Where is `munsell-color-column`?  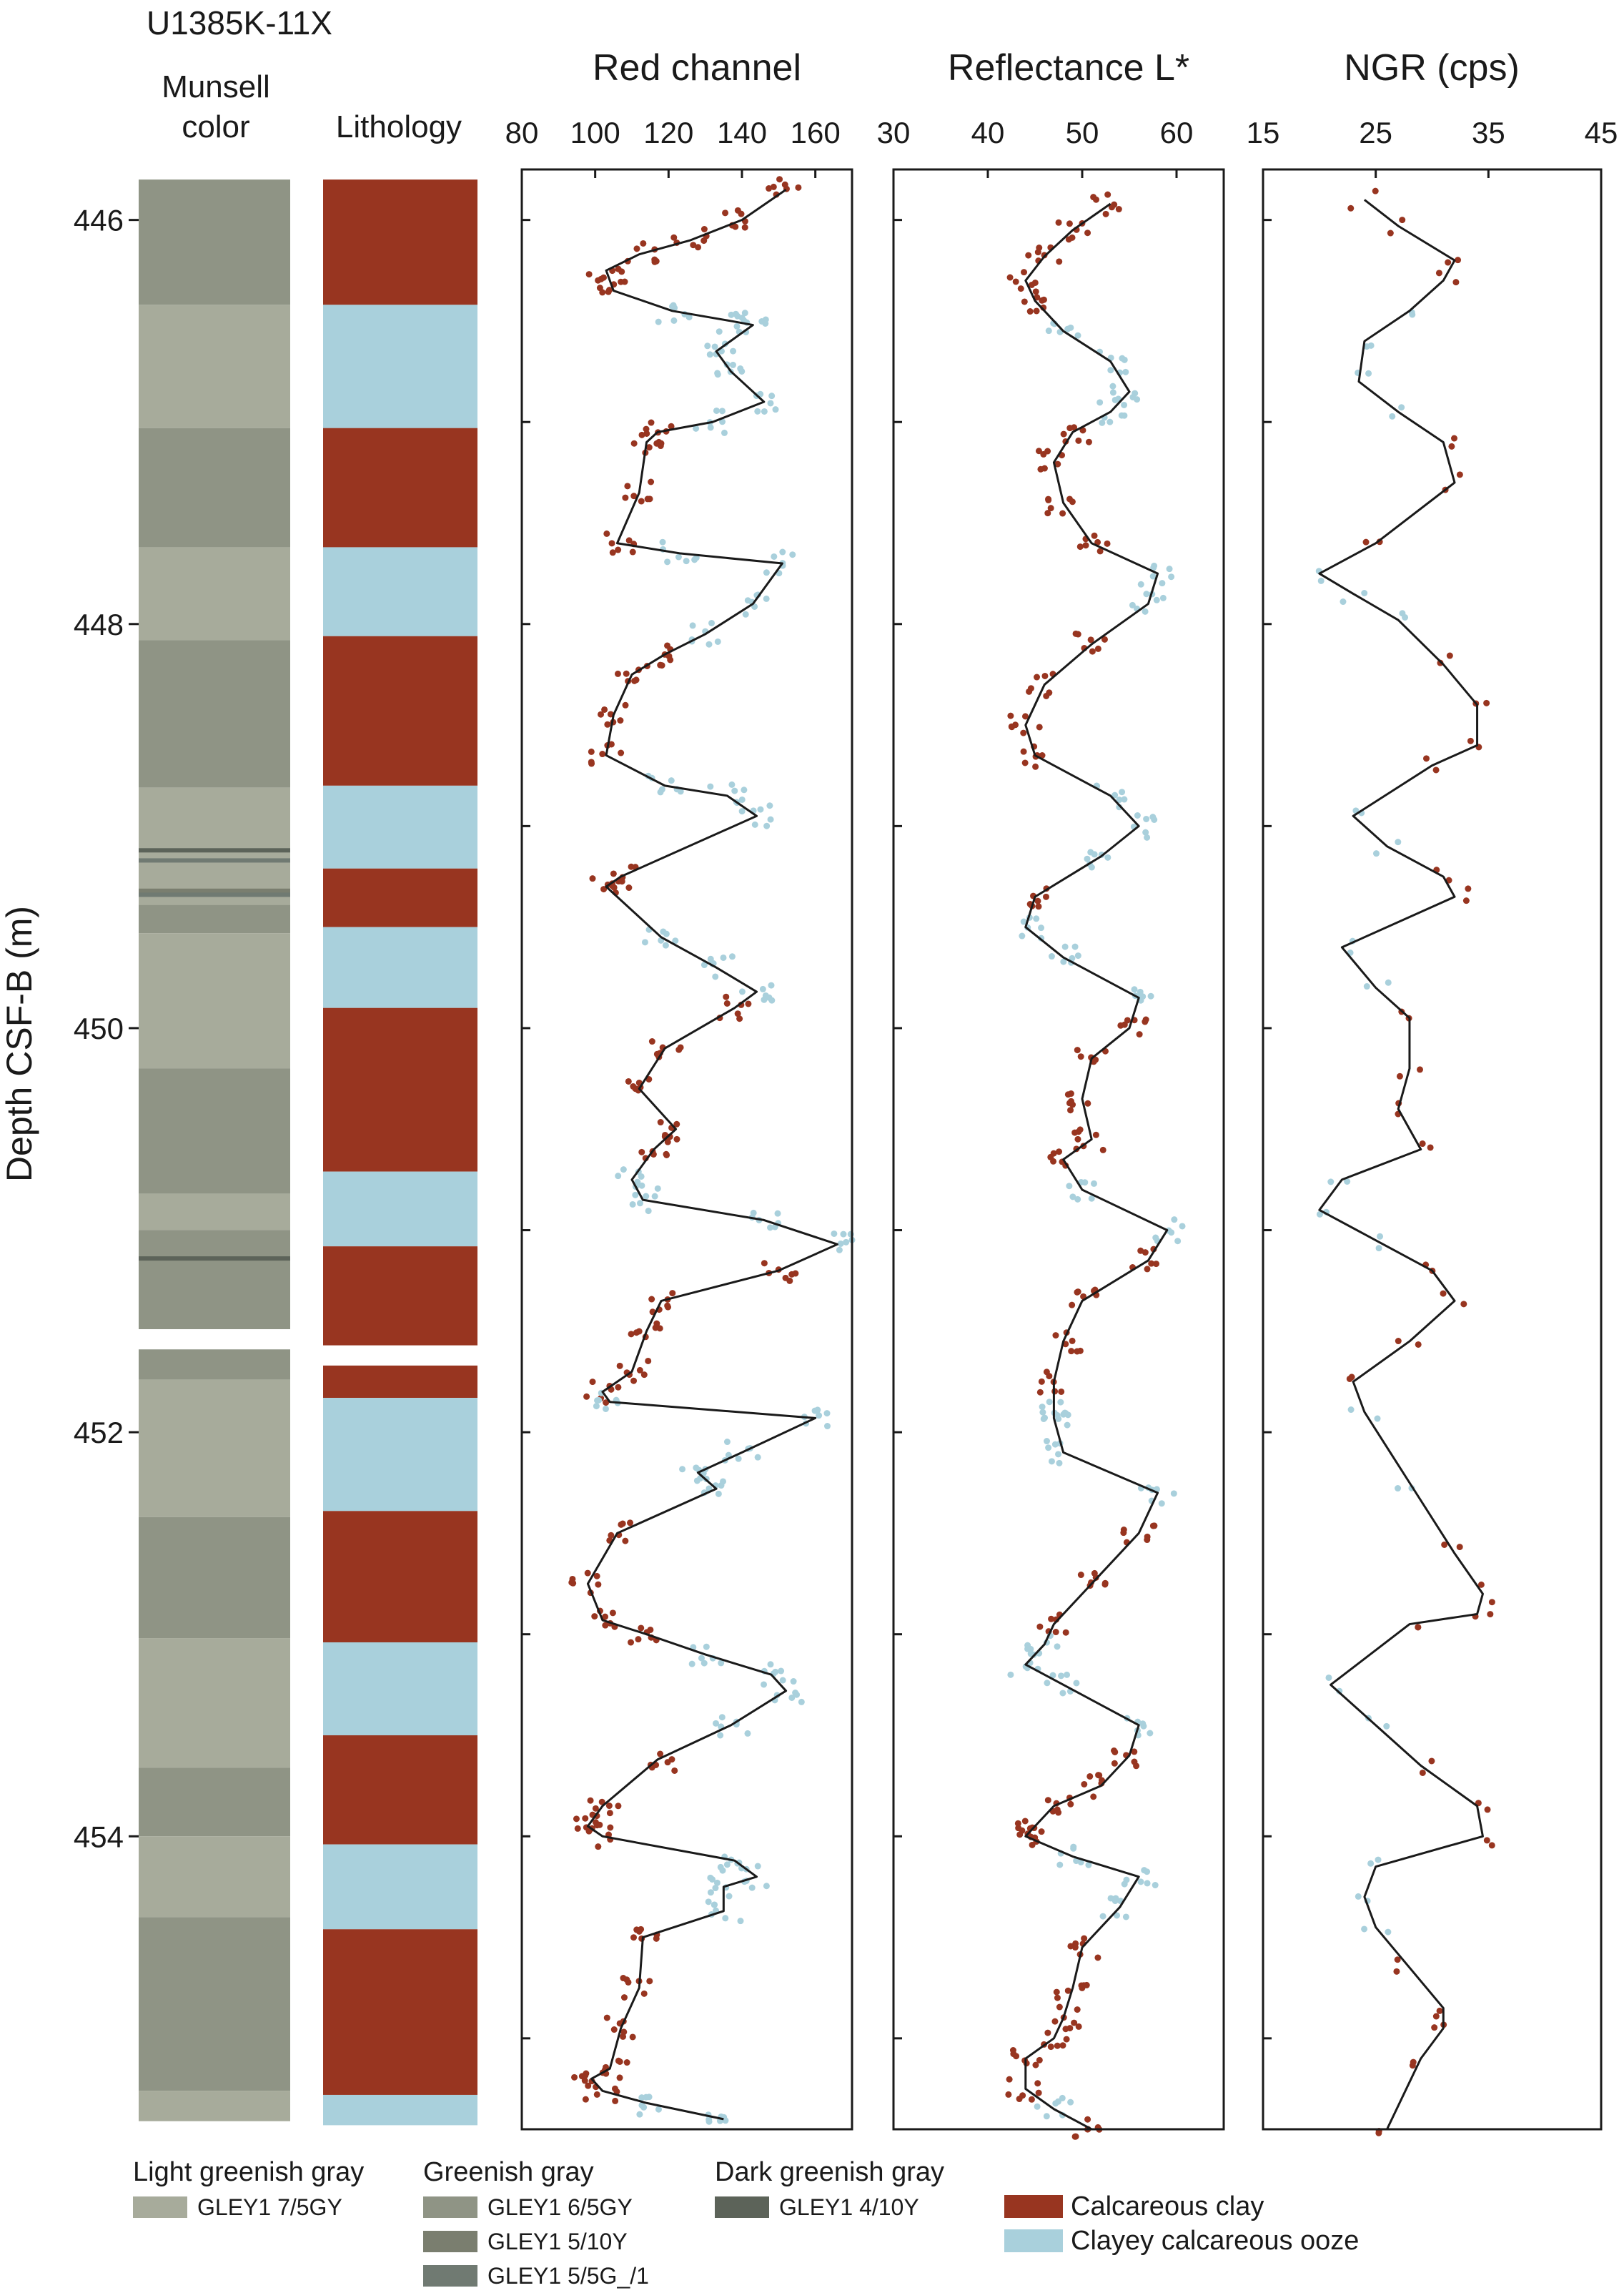
munsell-color-column is located at coordinates (214, 1150).